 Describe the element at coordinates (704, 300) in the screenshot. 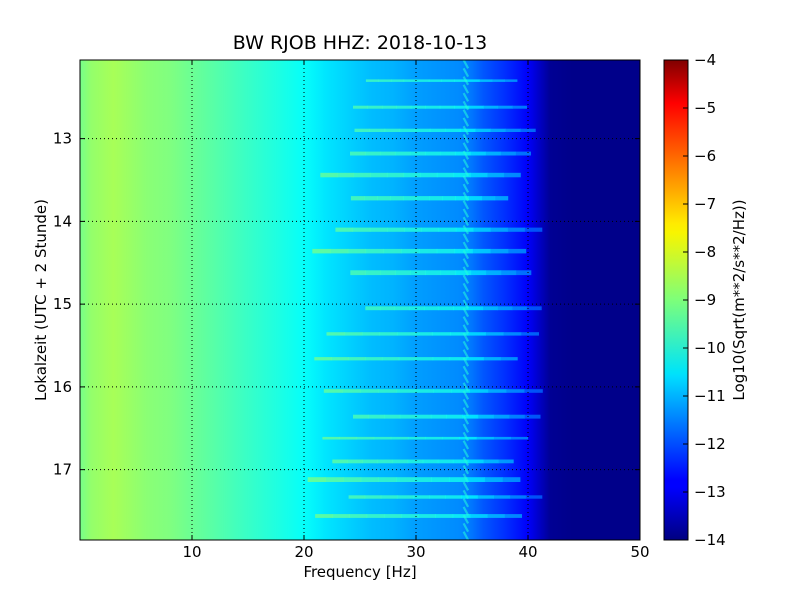

I see `colorbar-ticks: −4 −5 −6 −7 −8 −9 −10 −11 −12 −13 −14` at that location.